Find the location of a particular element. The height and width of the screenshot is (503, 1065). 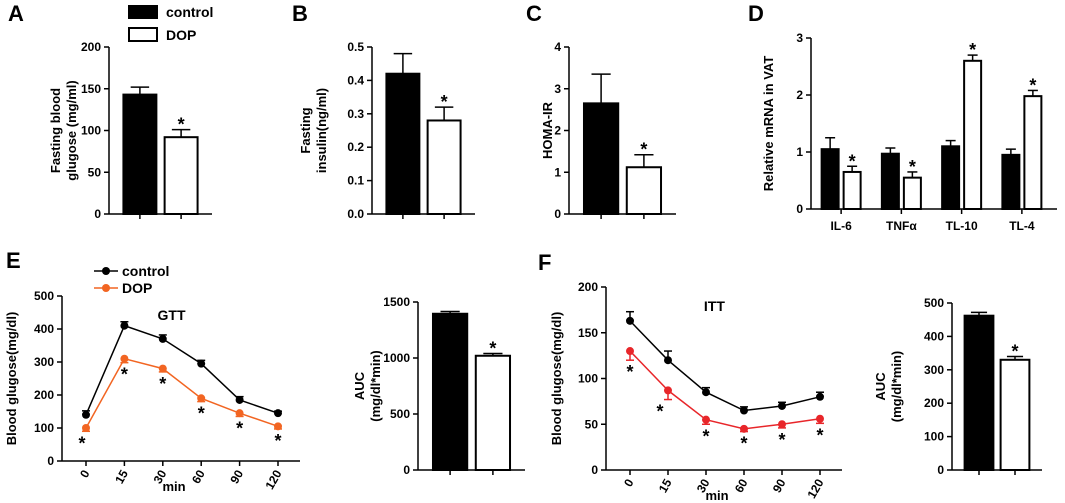

y-axis-label: Fastinginsulin(ng/ml) is located at coordinates (313, 130).